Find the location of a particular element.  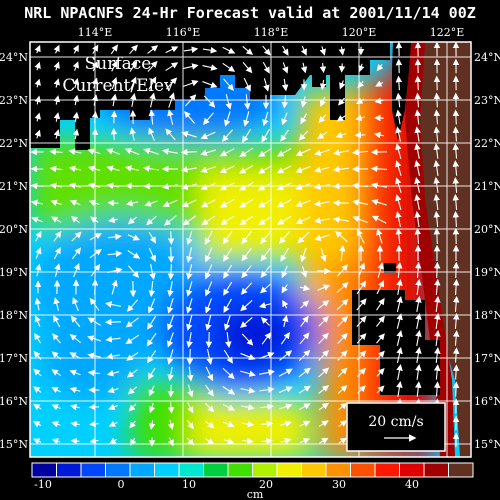

colorbar-label: 10 is located at coordinates (189, 484).